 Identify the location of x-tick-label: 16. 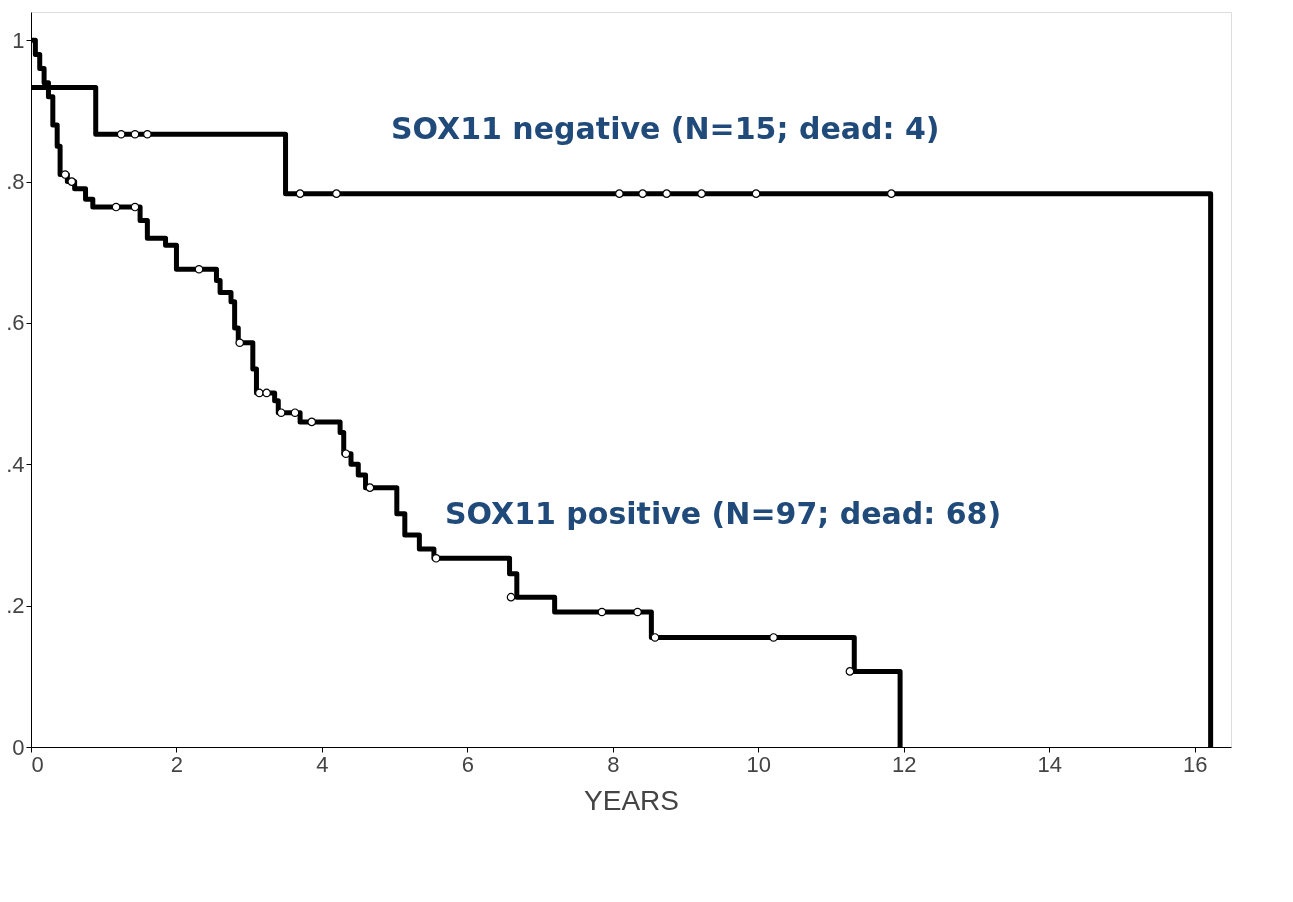
(1195, 764).